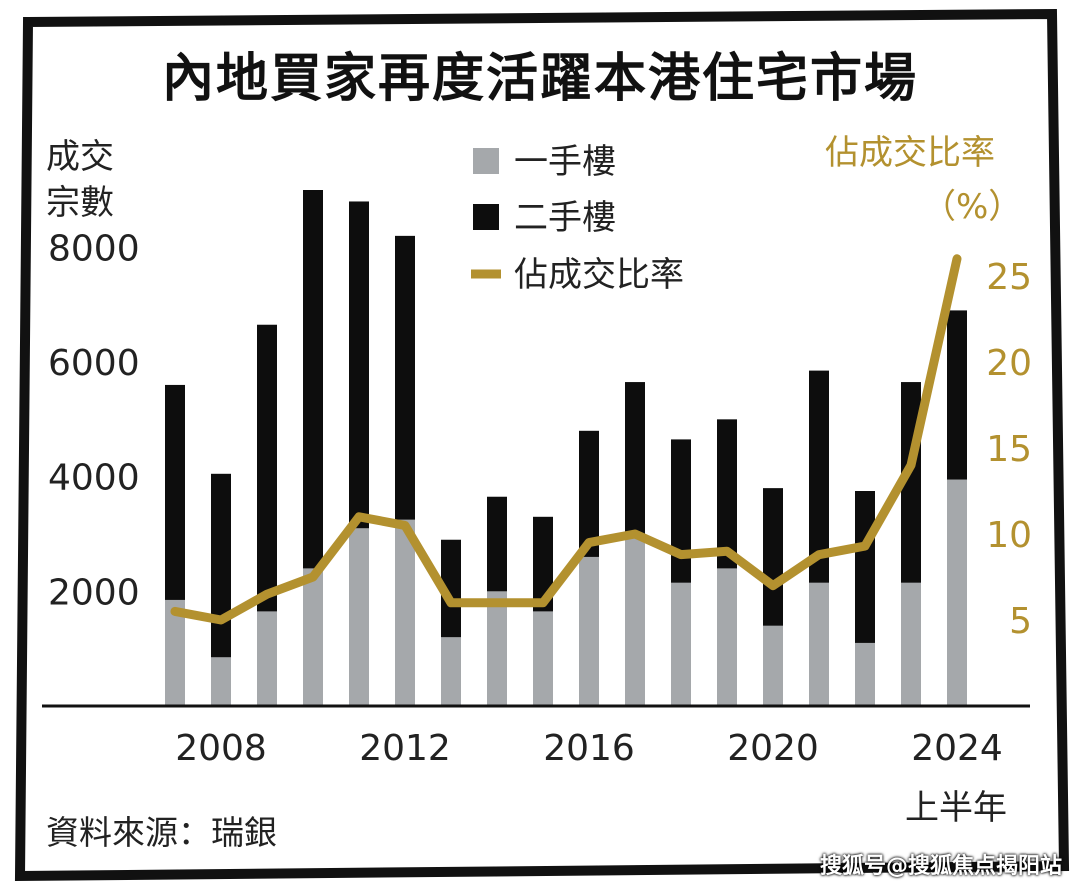 This screenshot has width=1080, height=888. Describe the element at coordinates (313, 637) in the screenshot. I see `bar-first-hand-2010` at that location.